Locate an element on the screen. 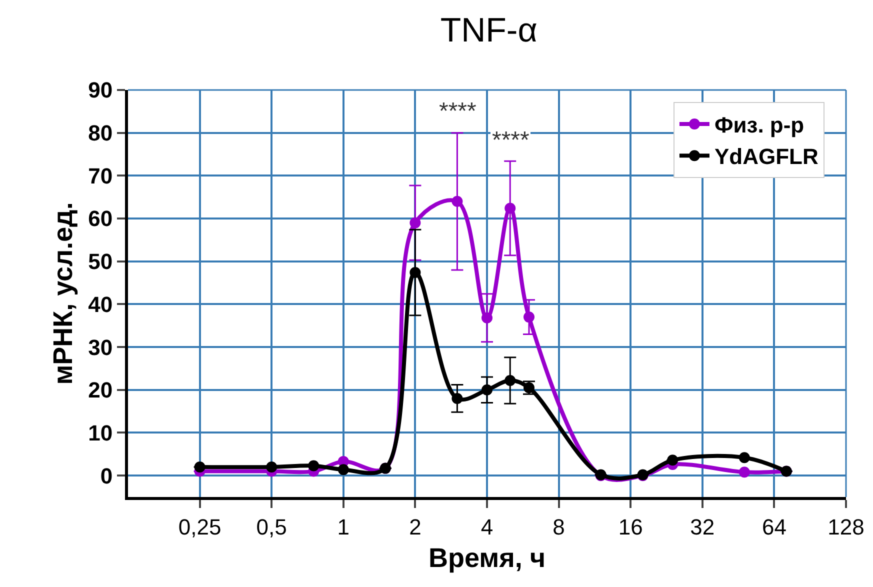 The height and width of the screenshot is (587, 873). x-tick-label: 4 is located at coordinates (487, 527).